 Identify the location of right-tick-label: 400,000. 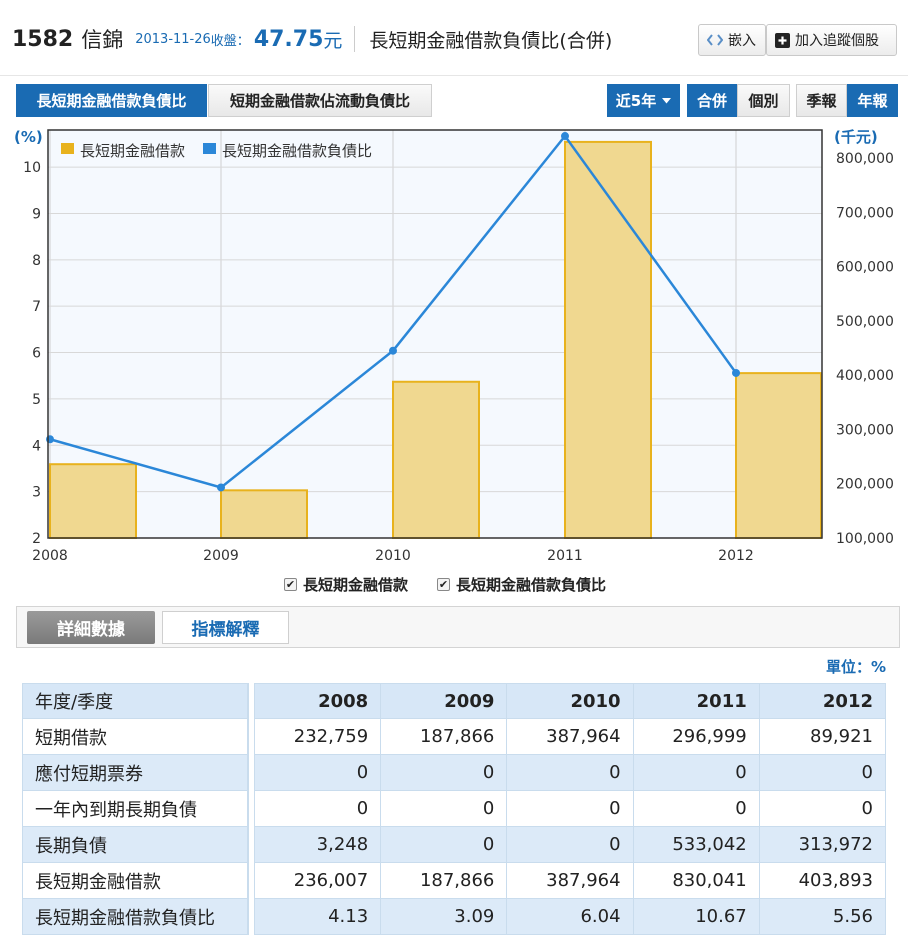
(865, 376).